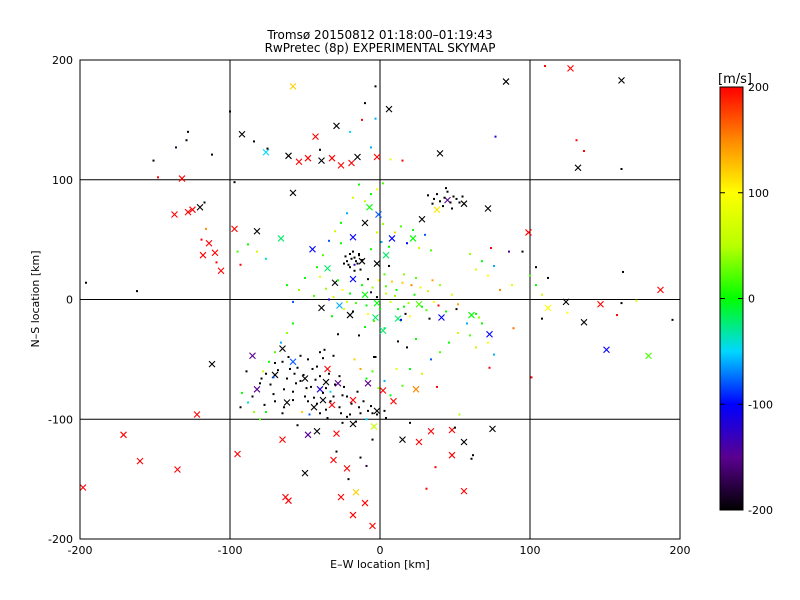 This screenshot has height=600, width=800. What do you see at coordinates (758, 87) in the screenshot?
I see `colorbar-tick-label: 200` at bounding box center [758, 87].